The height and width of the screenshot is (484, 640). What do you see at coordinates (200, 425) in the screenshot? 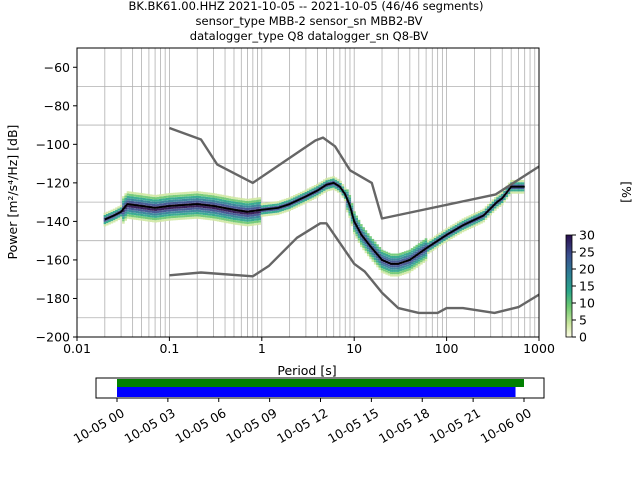
I see `time-tick-label: 10-05 06` at bounding box center [200, 425].